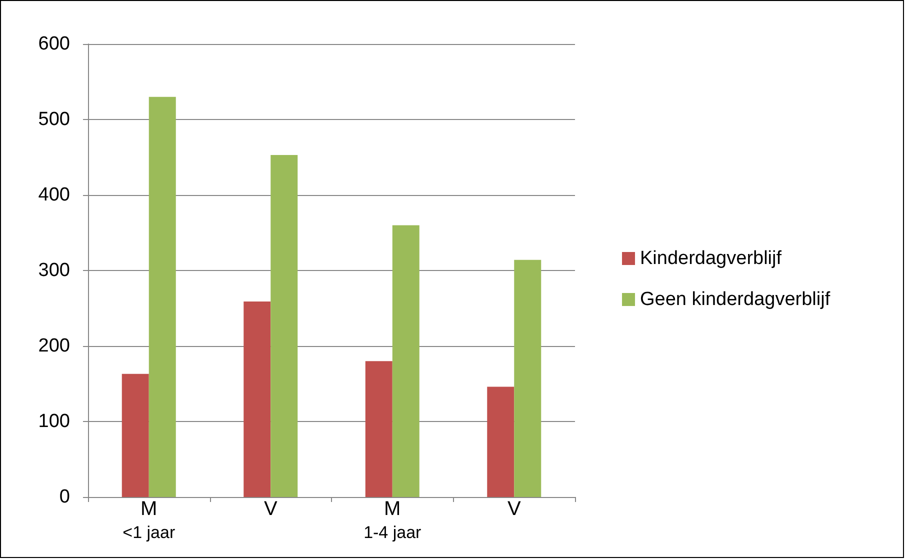  Describe the element at coordinates (393, 532) in the screenshot. I see `text: 1-4 jaar` at that location.